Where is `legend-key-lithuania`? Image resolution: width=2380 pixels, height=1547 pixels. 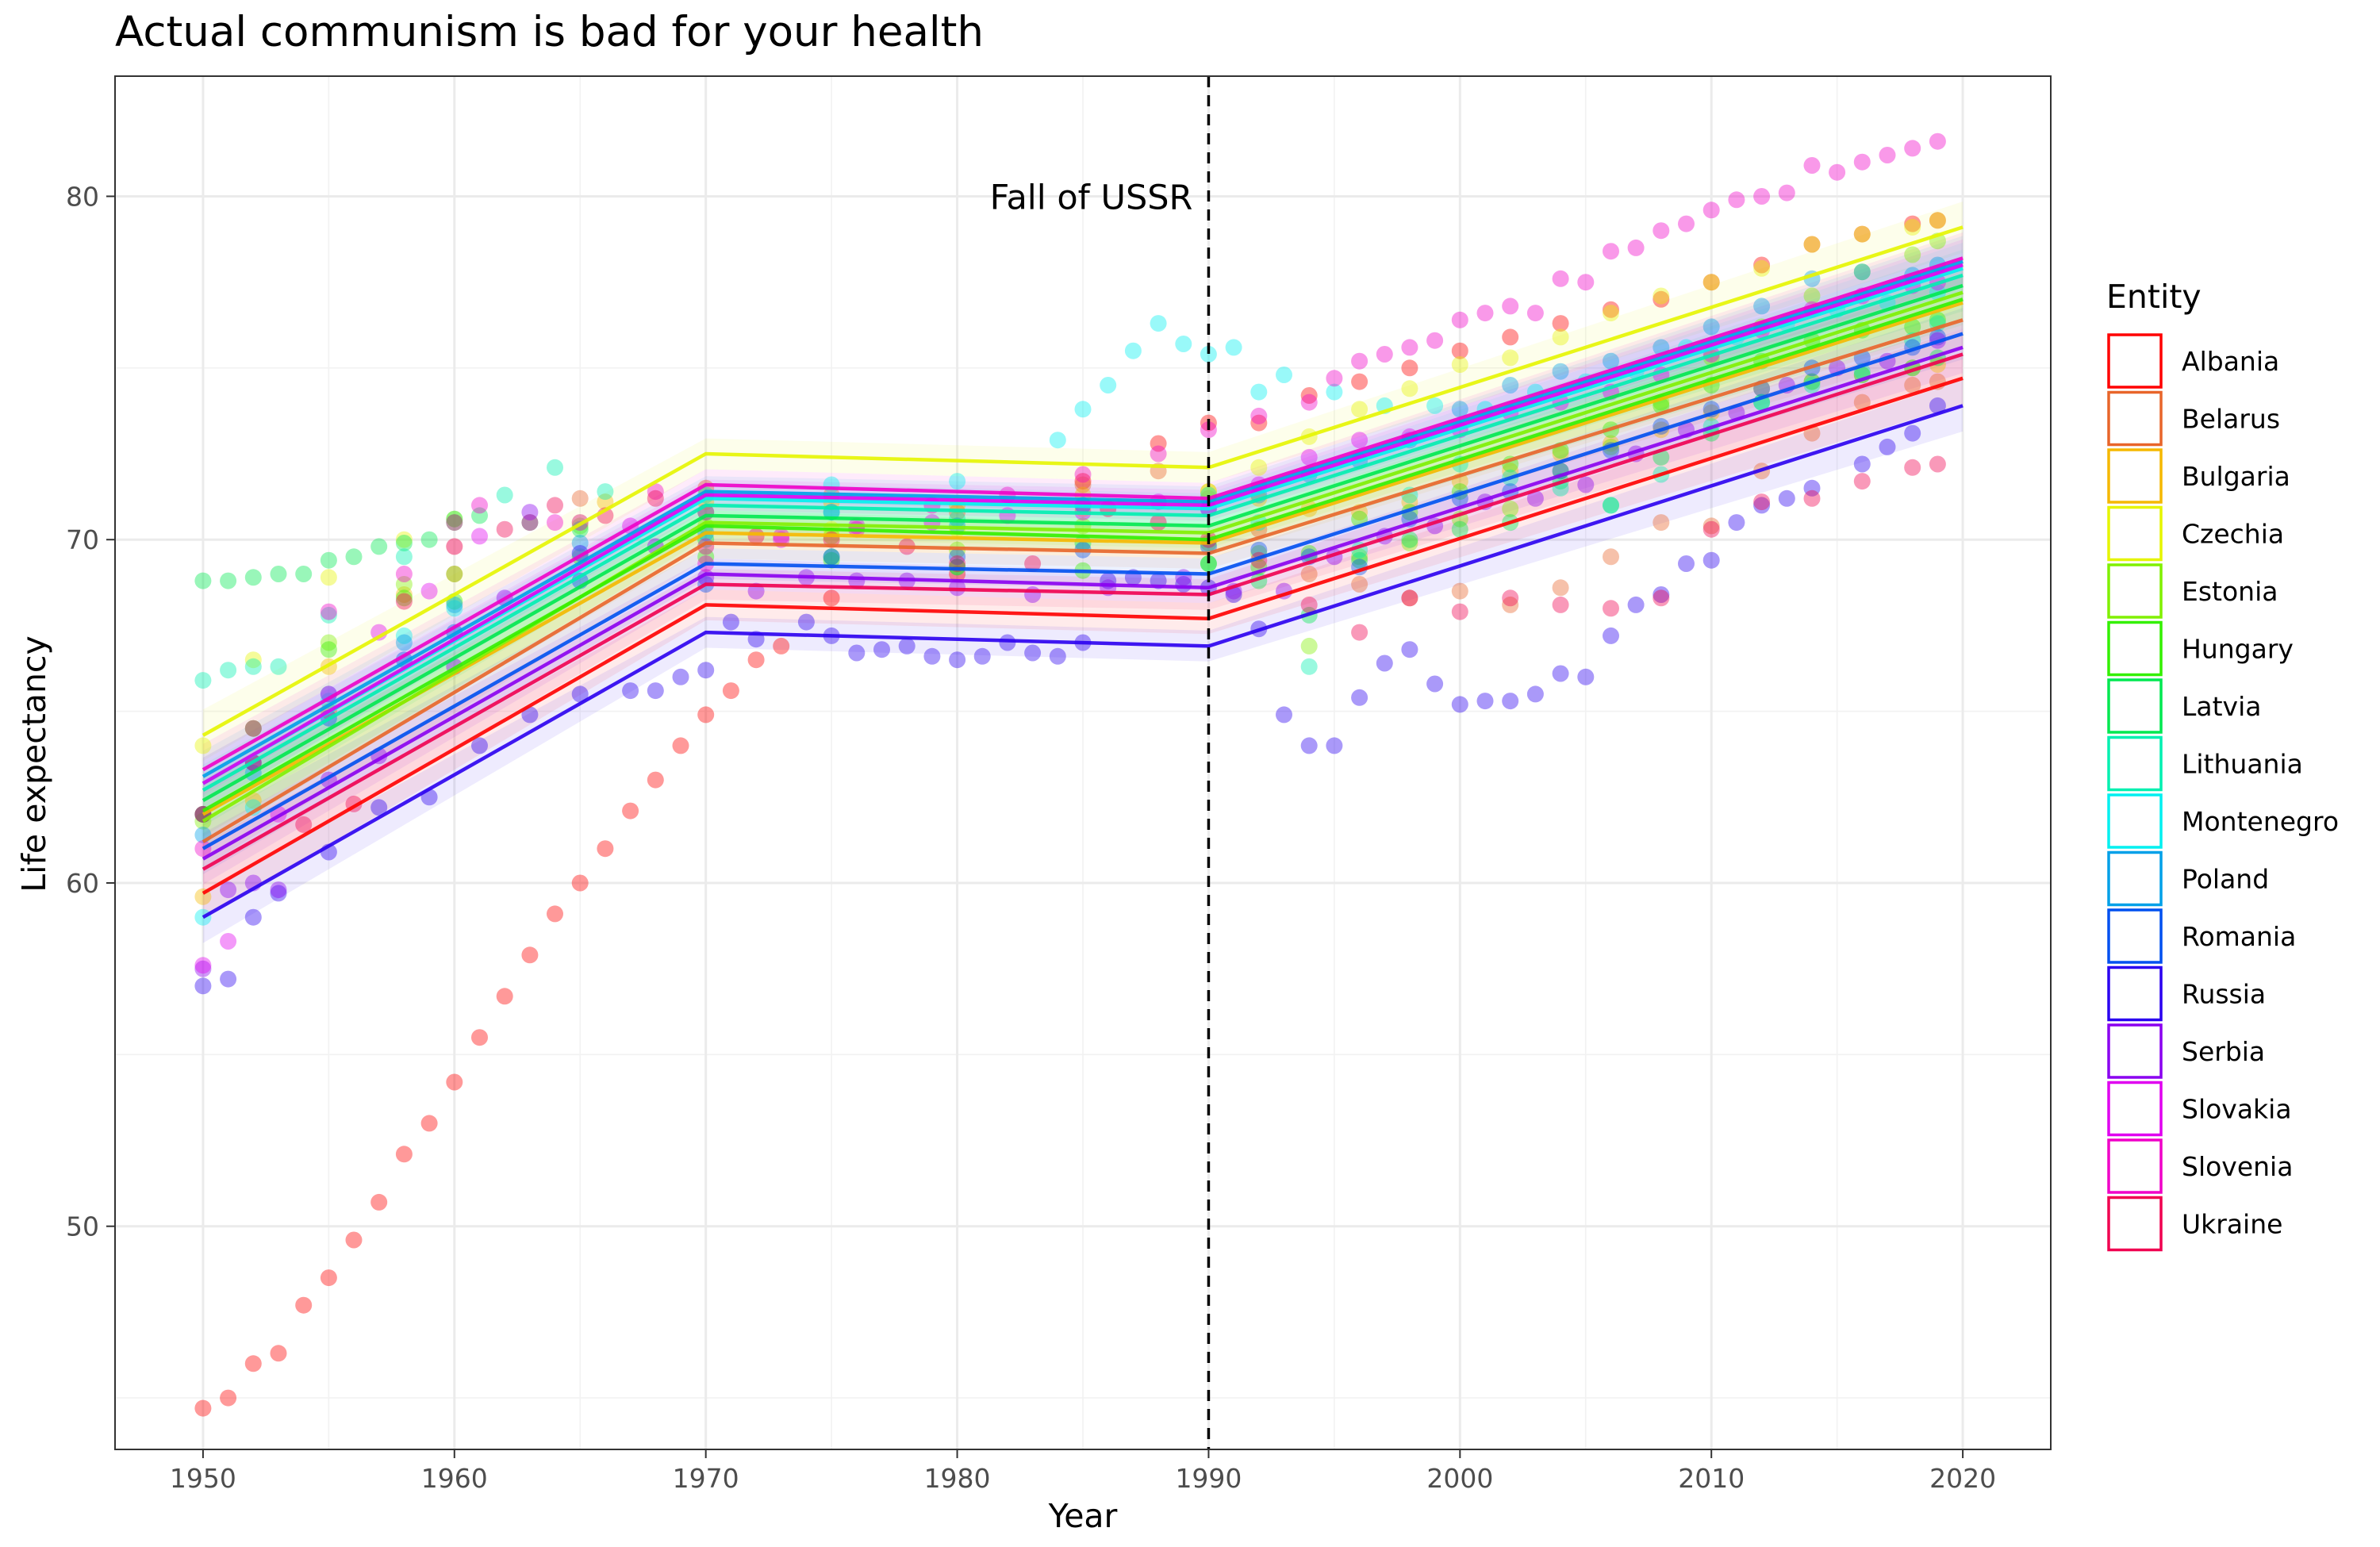
legend-key-lithuania is located at coordinates (2135, 763).